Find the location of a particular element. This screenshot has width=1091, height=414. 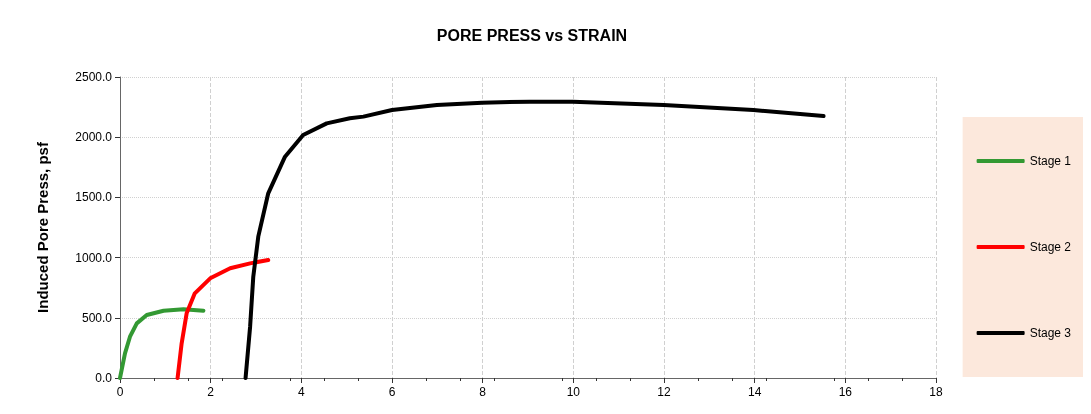

x-tick-label: 0 is located at coordinates (120, 392).